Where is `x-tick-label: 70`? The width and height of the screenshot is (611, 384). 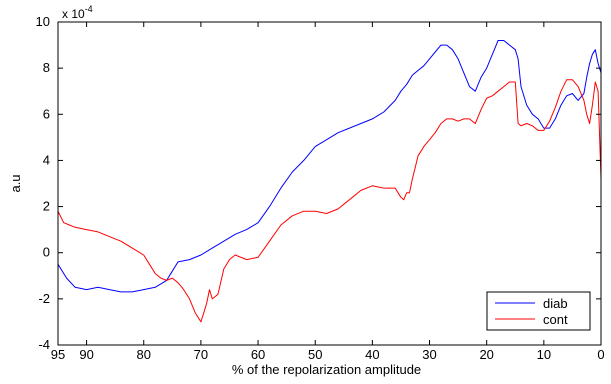
x-tick-label: 70 is located at coordinates (201, 354).